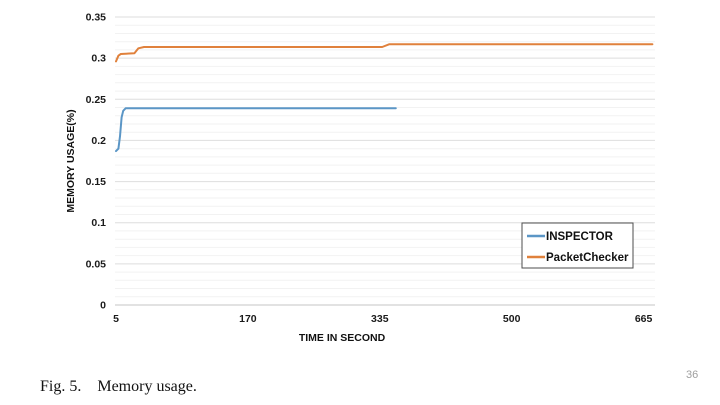  I want to click on figure-caption-label: Fig. 5., so click(61, 386).